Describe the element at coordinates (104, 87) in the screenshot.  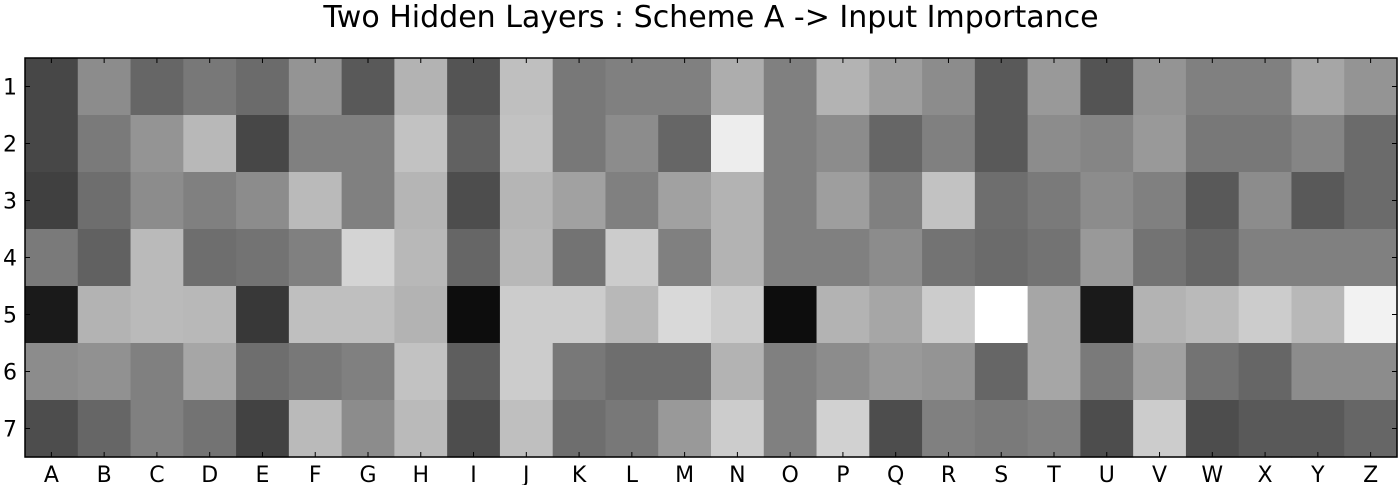
I see `heatmap-cell-1-B` at that location.